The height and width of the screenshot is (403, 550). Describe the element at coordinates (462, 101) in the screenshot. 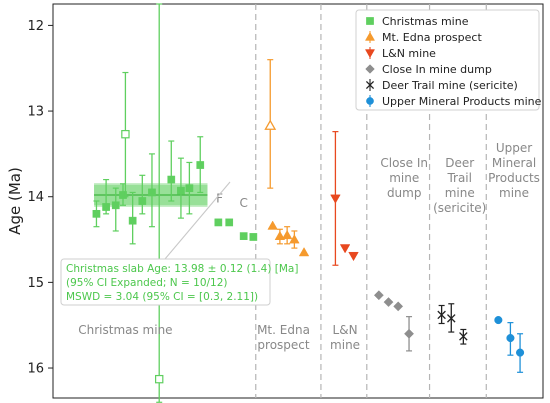

I see `legend-label-5: Upper Mineral Products mine` at that location.